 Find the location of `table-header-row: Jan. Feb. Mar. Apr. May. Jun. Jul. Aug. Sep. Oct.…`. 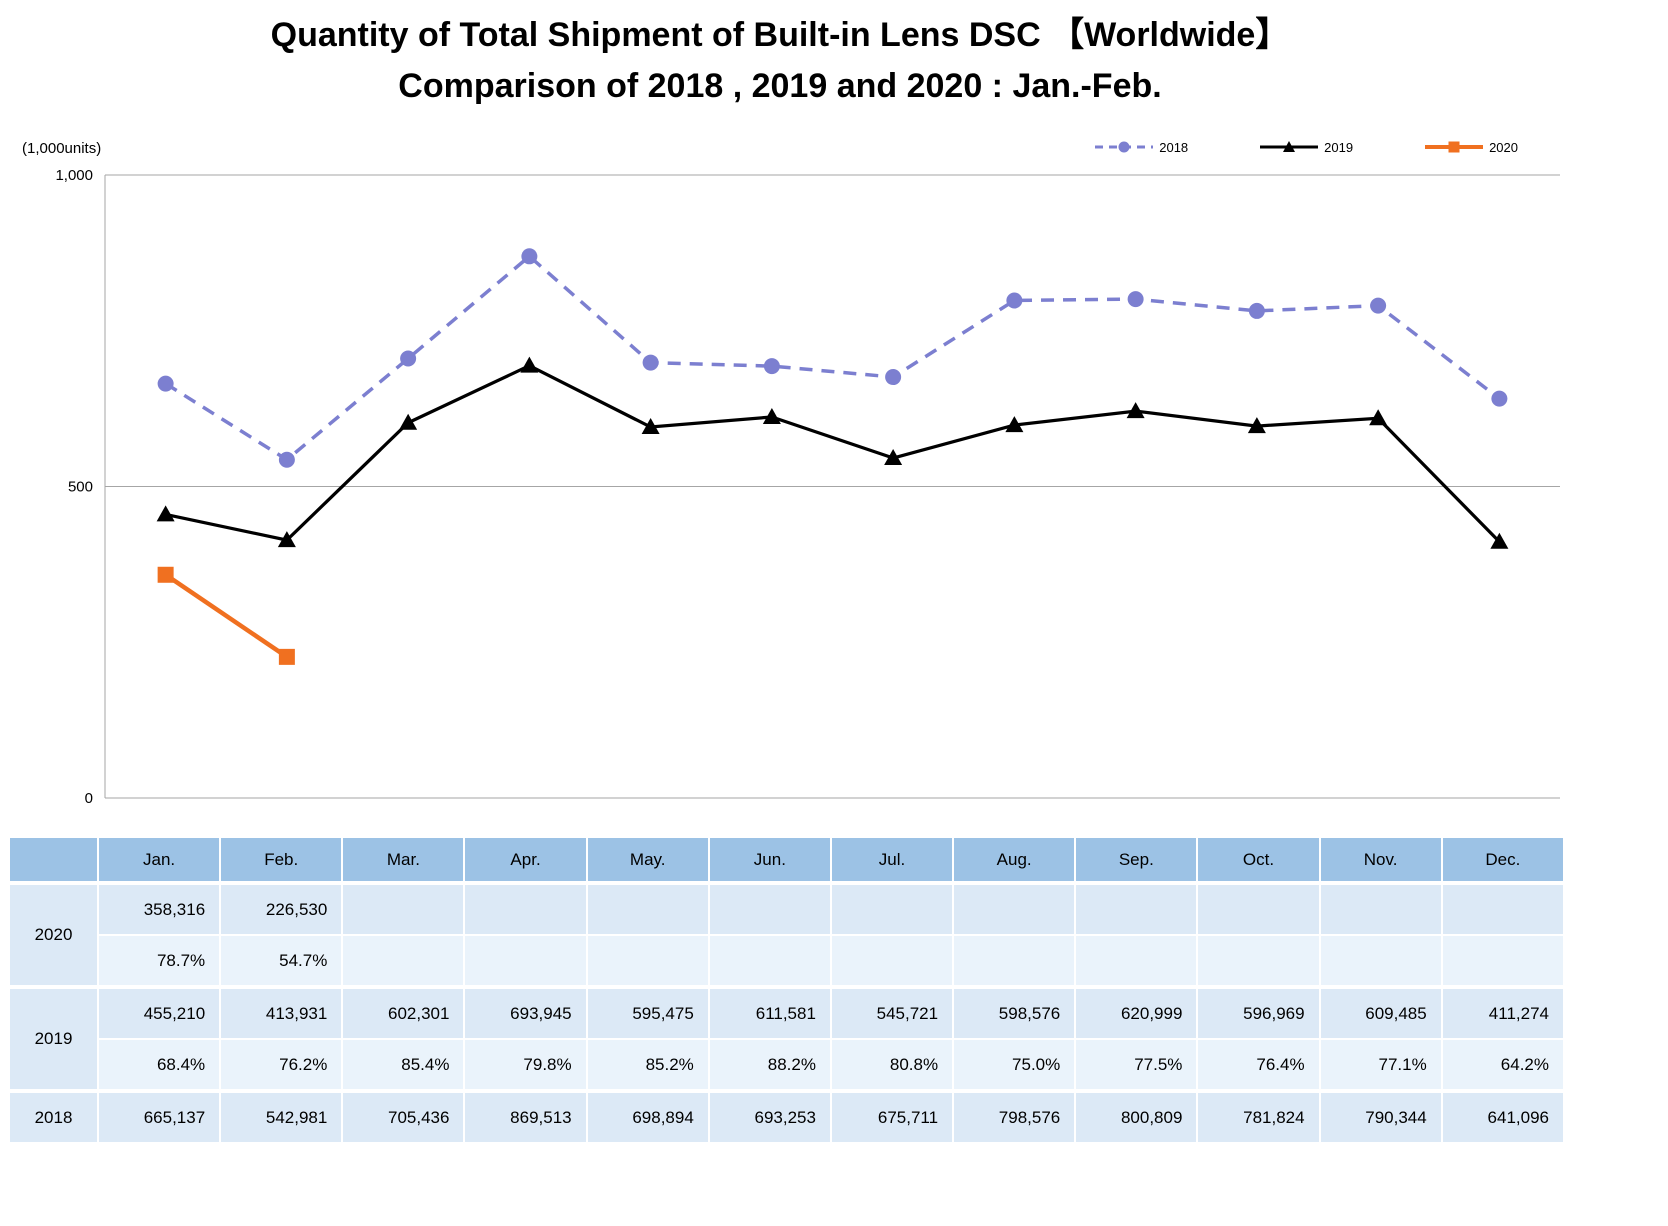

table-header-row: Jan. Feb. Mar. Apr. May. Jun. Jul. Aug. Sep. Oct.… is located at coordinates (787, 860).